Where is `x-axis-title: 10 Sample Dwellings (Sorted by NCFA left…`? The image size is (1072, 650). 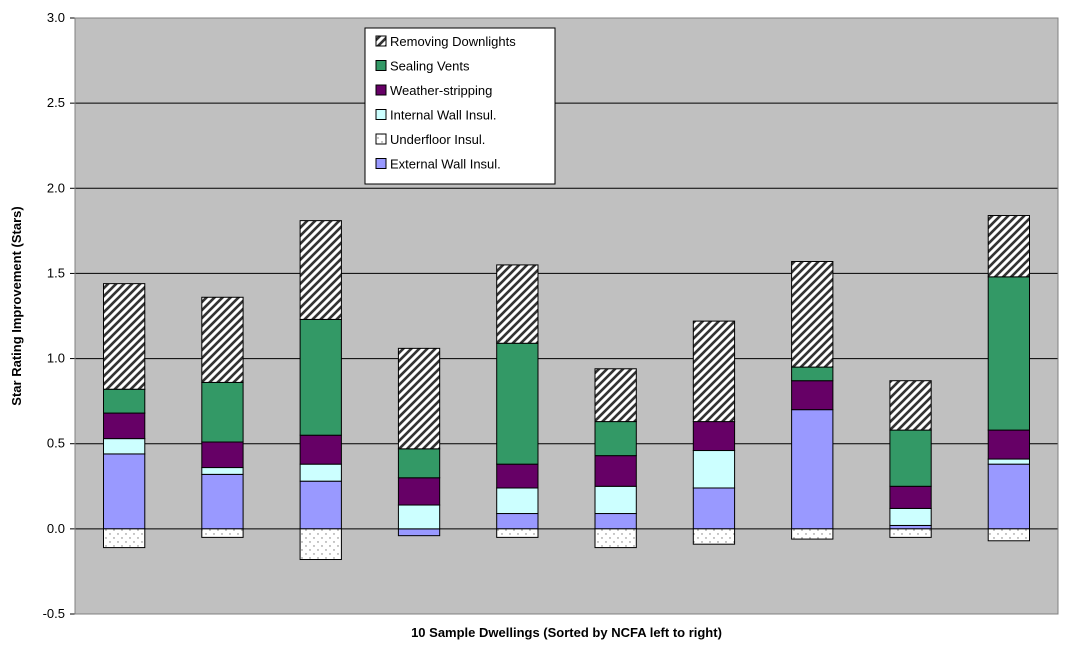
x-axis-title: 10 Sample Dwellings (Sorted by NCFA left… is located at coordinates (566, 632).